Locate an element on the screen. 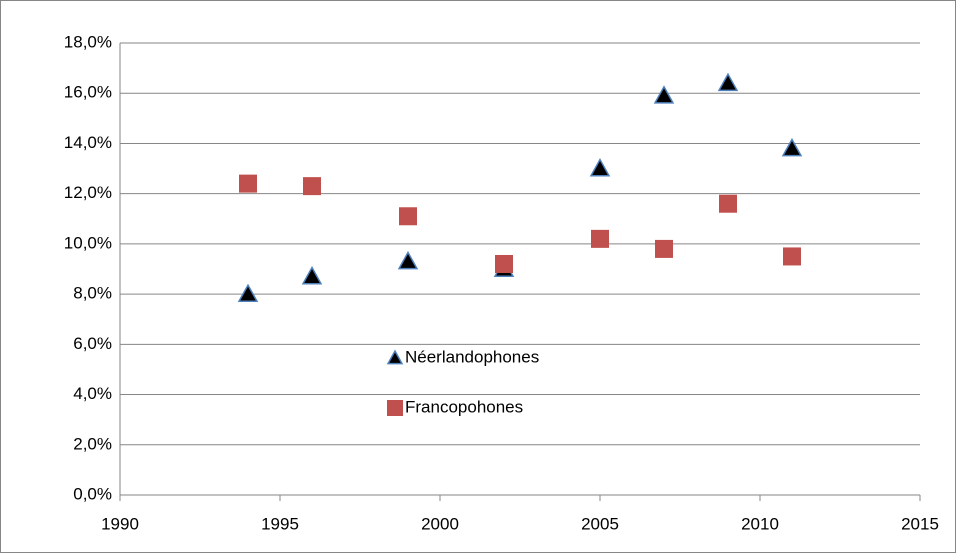 The image size is (956, 553). y-tick-label: 2,0% is located at coordinates (92, 443).